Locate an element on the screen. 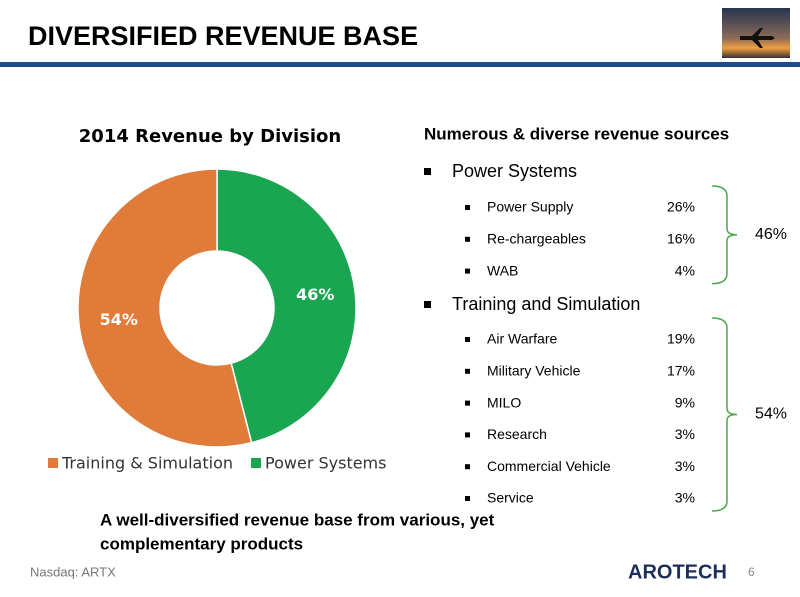 The height and width of the screenshot is (597, 800). item-share: 19% is located at coordinates (681, 339).